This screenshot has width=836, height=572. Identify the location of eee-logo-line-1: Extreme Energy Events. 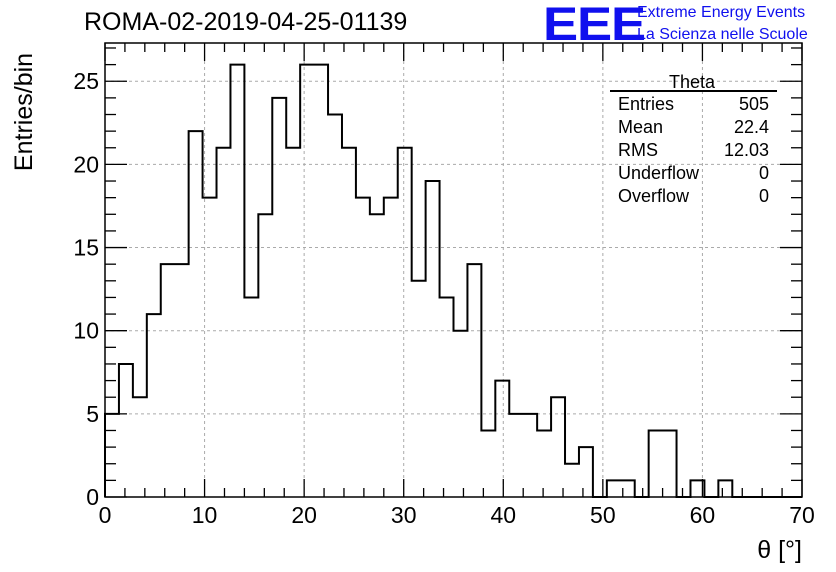
(721, 12).